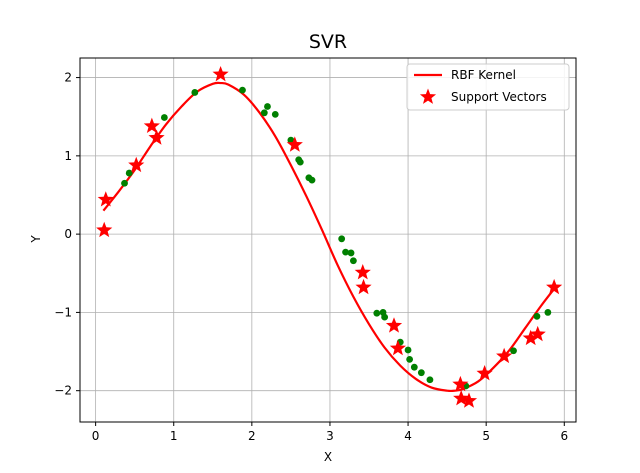 Image resolution: width=640 pixels, height=473 pixels. I want to click on y-tick-label: 0, so click(68, 234).